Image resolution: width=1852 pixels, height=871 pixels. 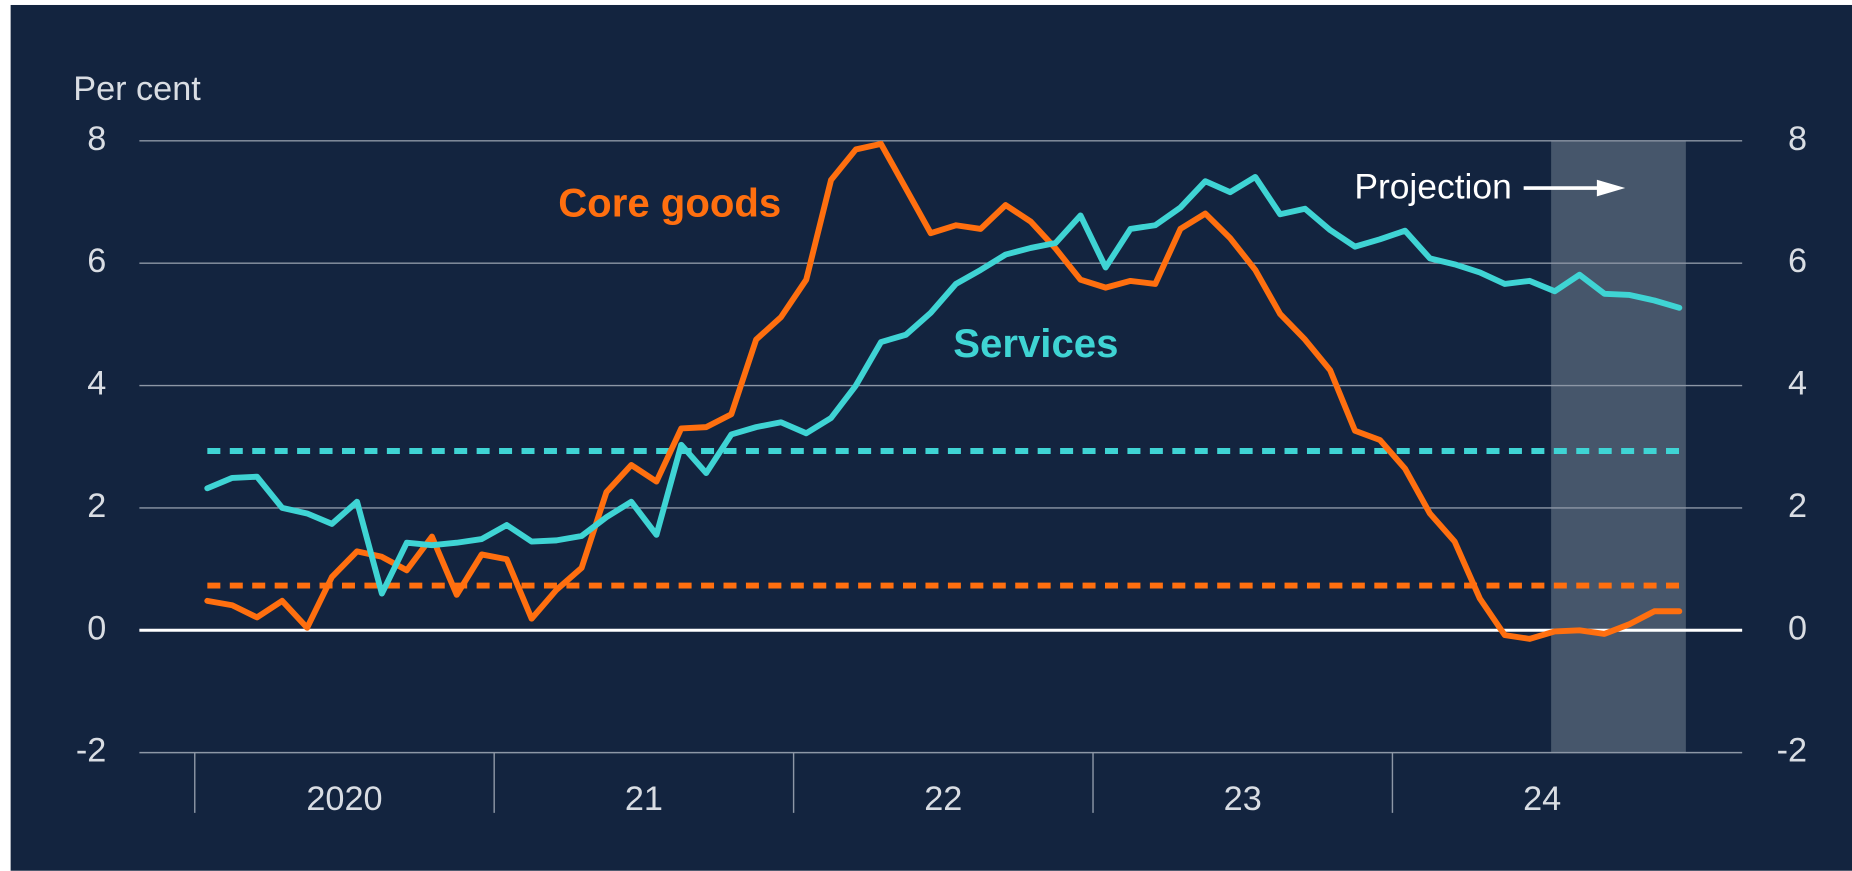 What do you see at coordinates (1797, 628) in the screenshot?
I see `y2-tick-label: 0` at bounding box center [1797, 628].